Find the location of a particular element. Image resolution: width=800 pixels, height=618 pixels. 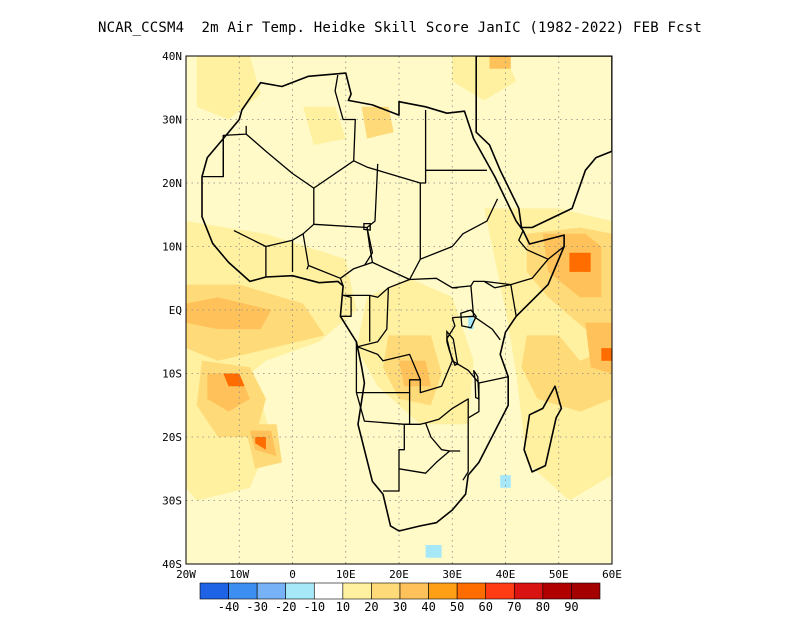

lat-tick-20S: 20S is located at coordinates (172, 437).